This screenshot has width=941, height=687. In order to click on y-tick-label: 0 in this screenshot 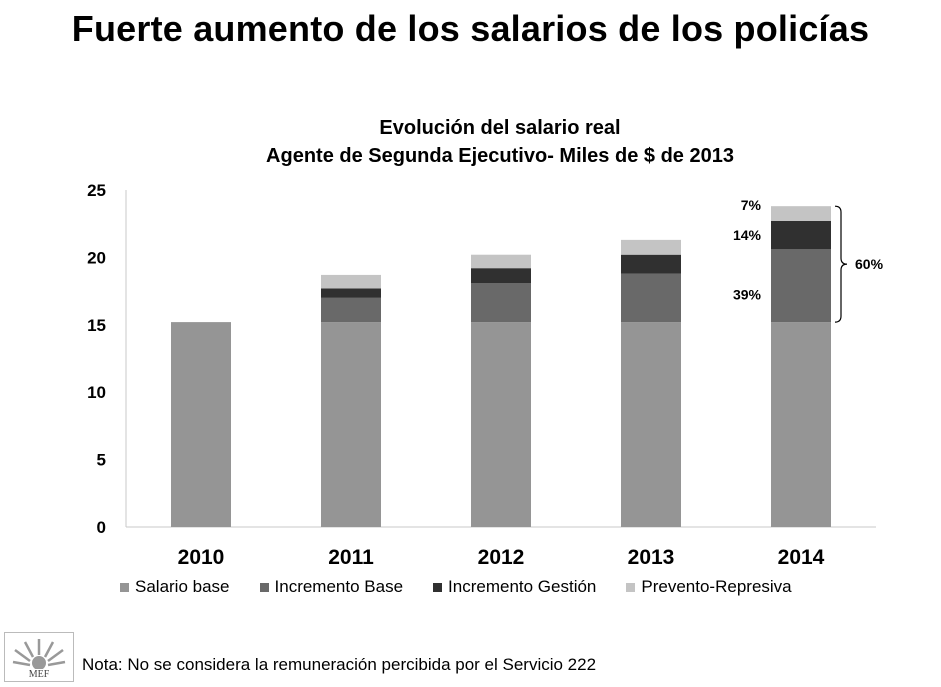, I will do `click(101, 527)`.